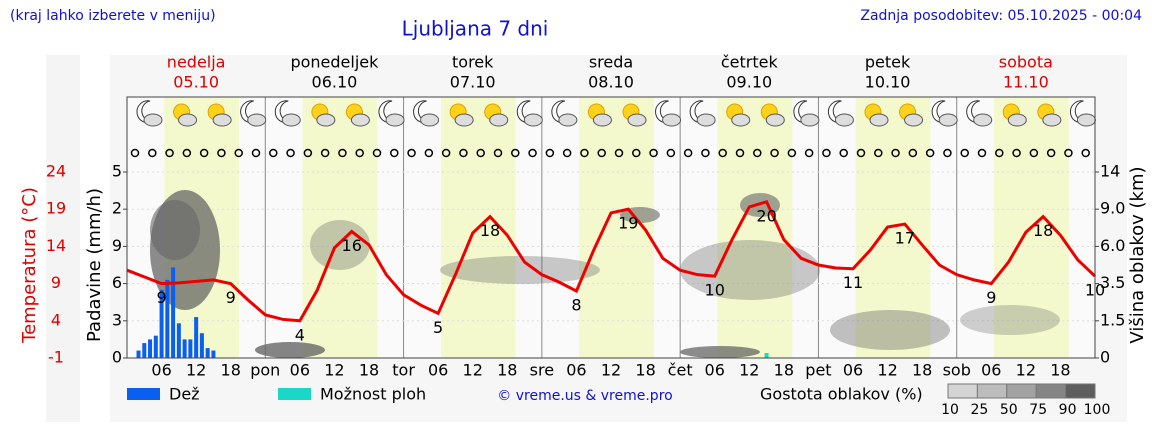 The image size is (1152, 443). I want to click on day-date: 10.10, so click(888, 82).